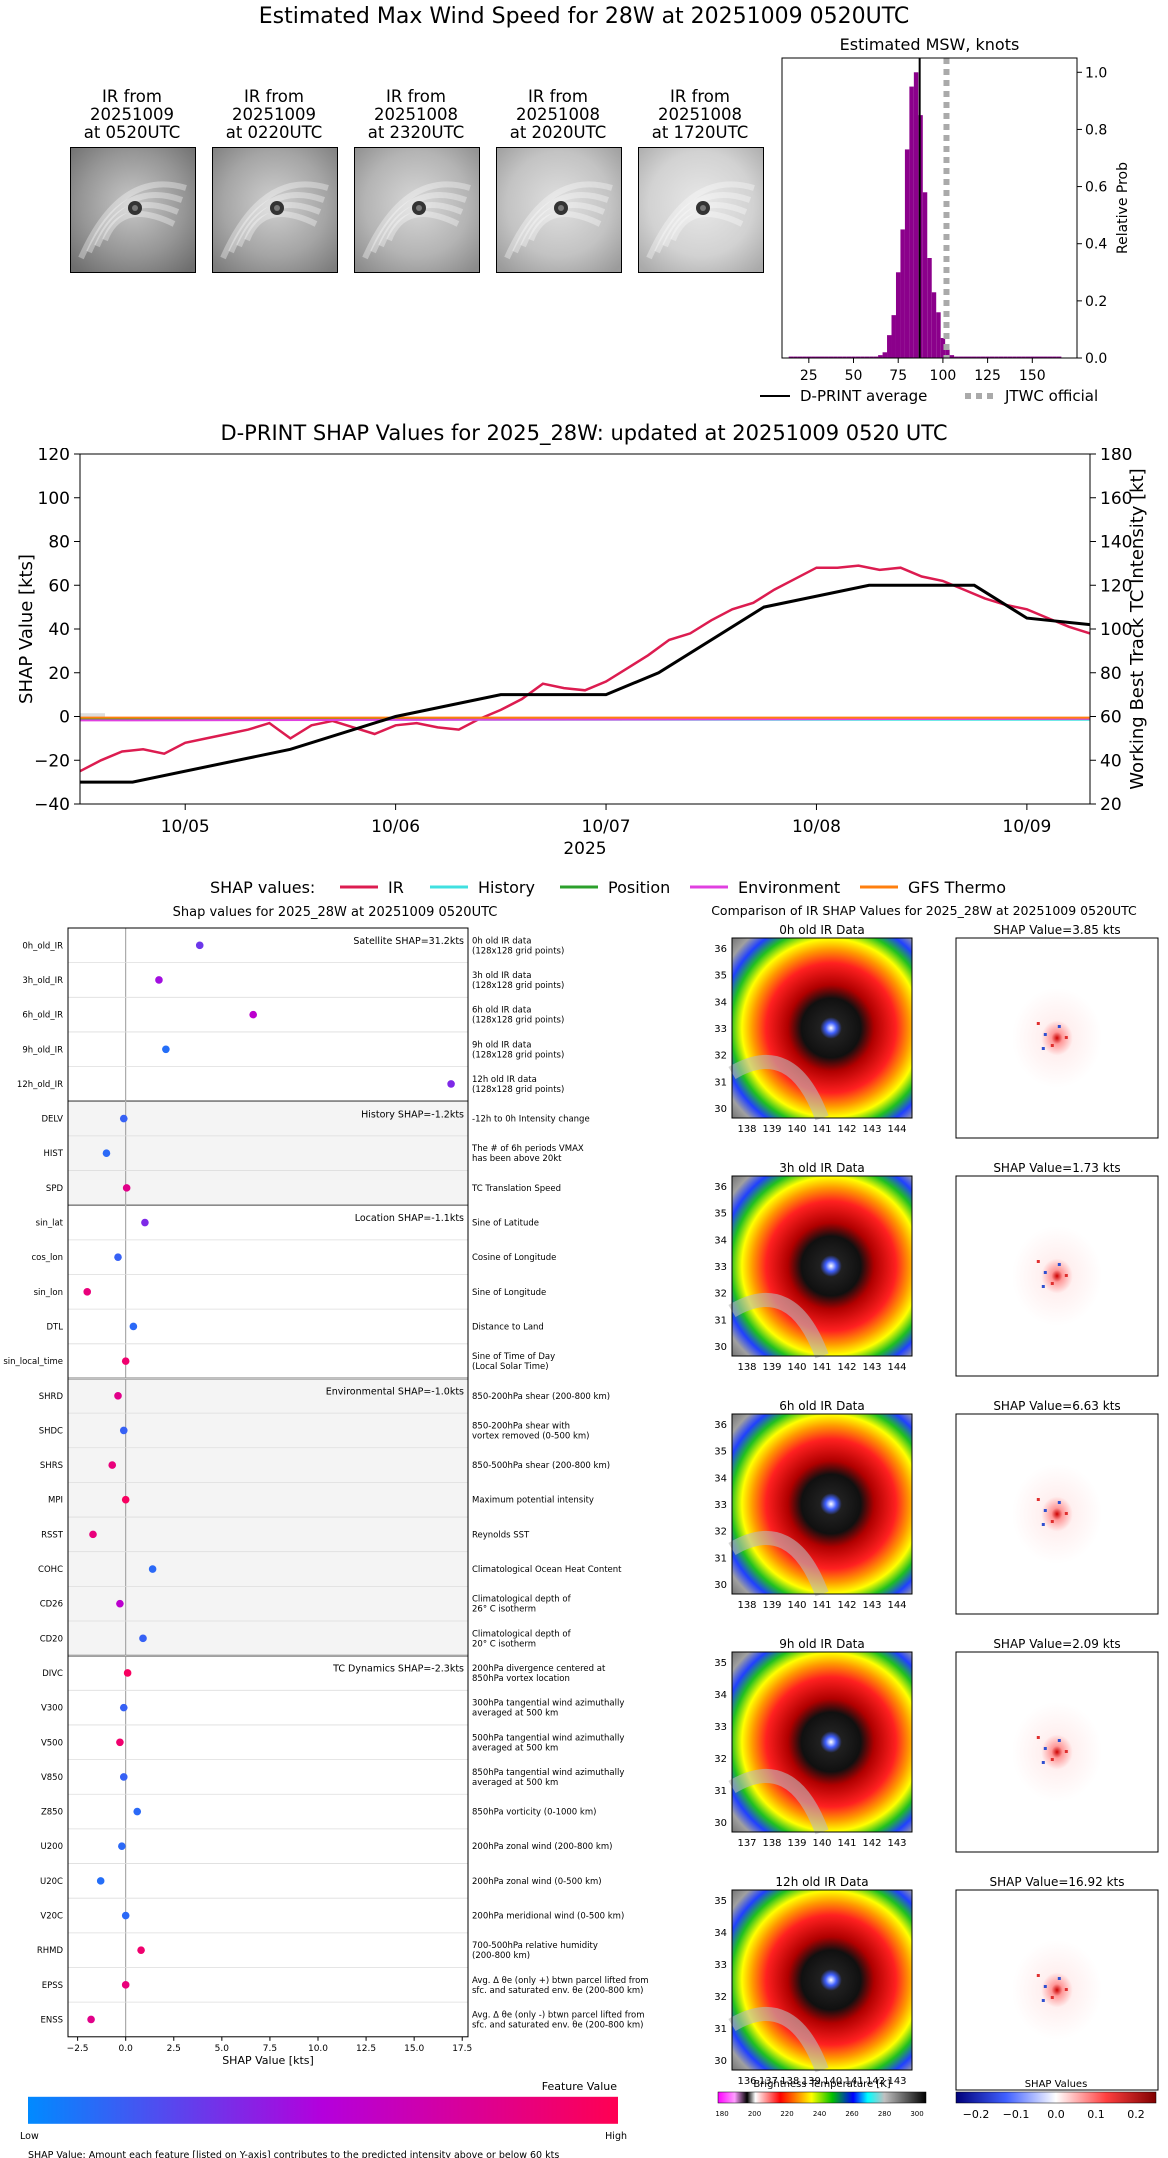 This screenshot has width=1168, height=2158. What do you see at coordinates (816, 827) in the screenshot?
I see `ts-x-tick-label: 10/08` at bounding box center [816, 827].